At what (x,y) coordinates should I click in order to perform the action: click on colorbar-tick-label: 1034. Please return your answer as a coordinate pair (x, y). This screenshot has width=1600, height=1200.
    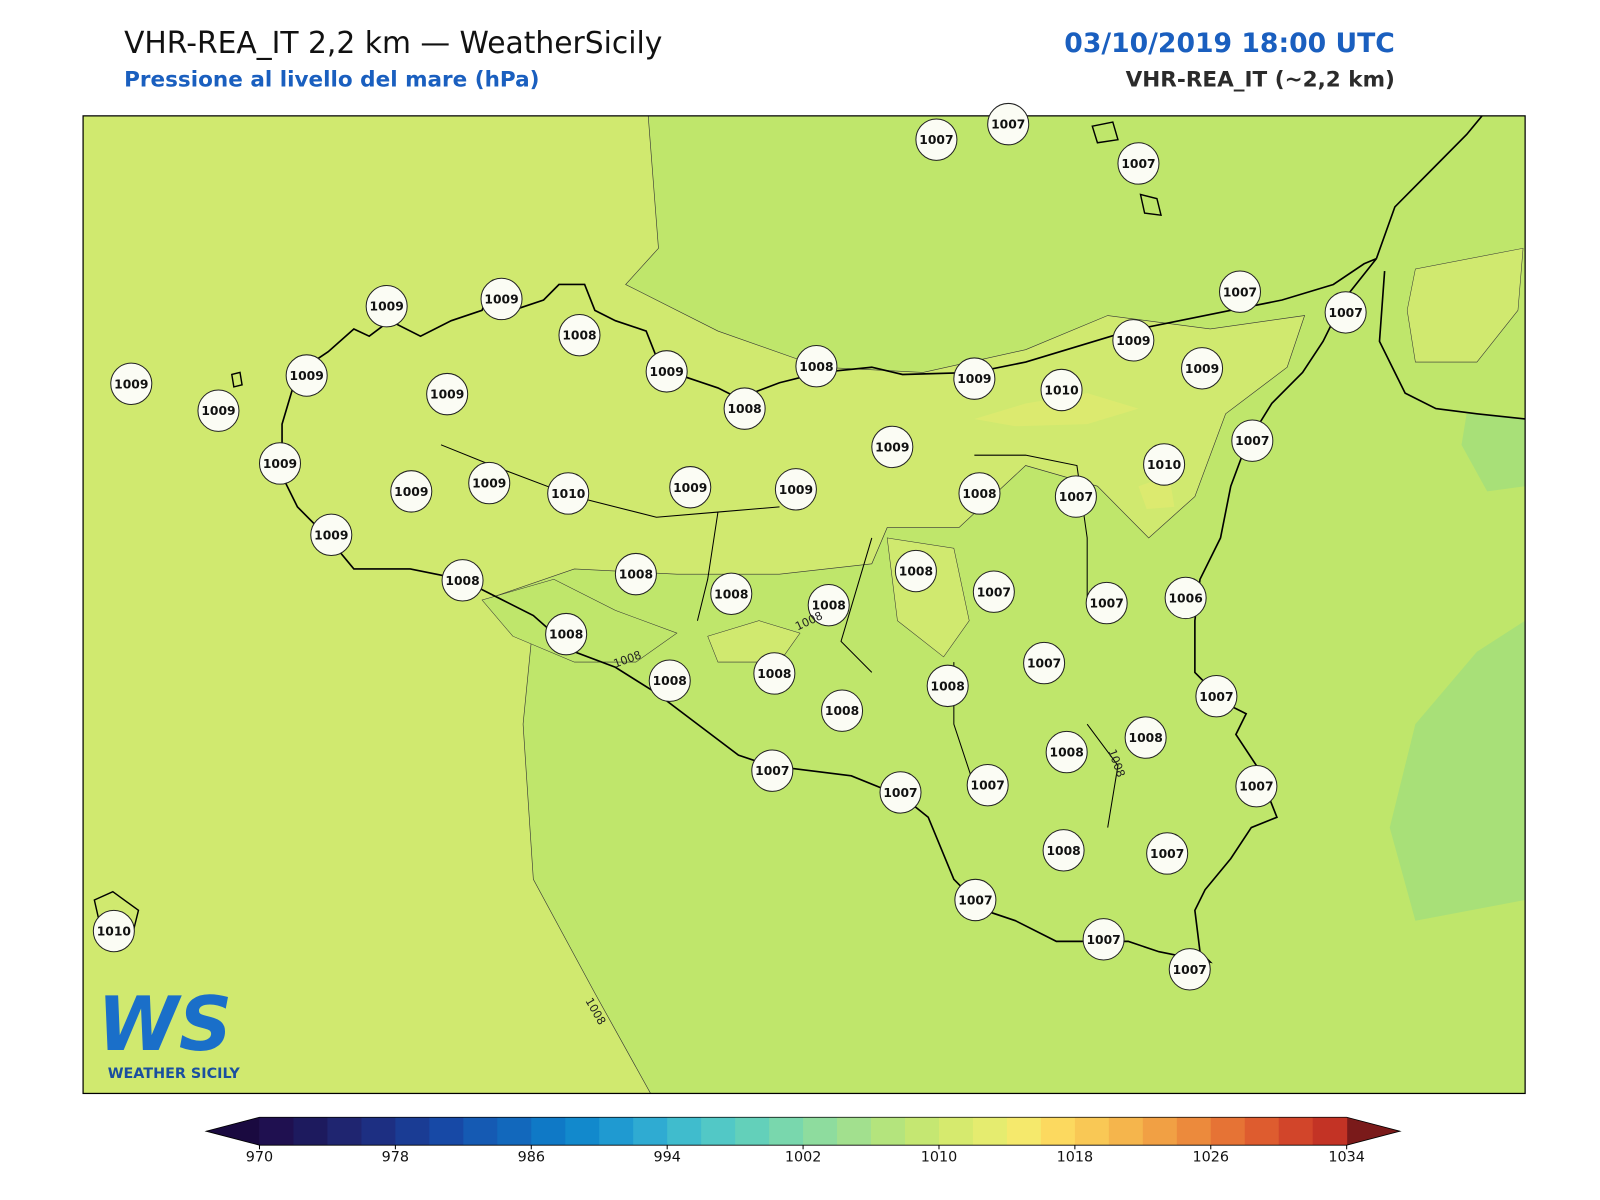
    Looking at the image, I should click on (1346, 1158).